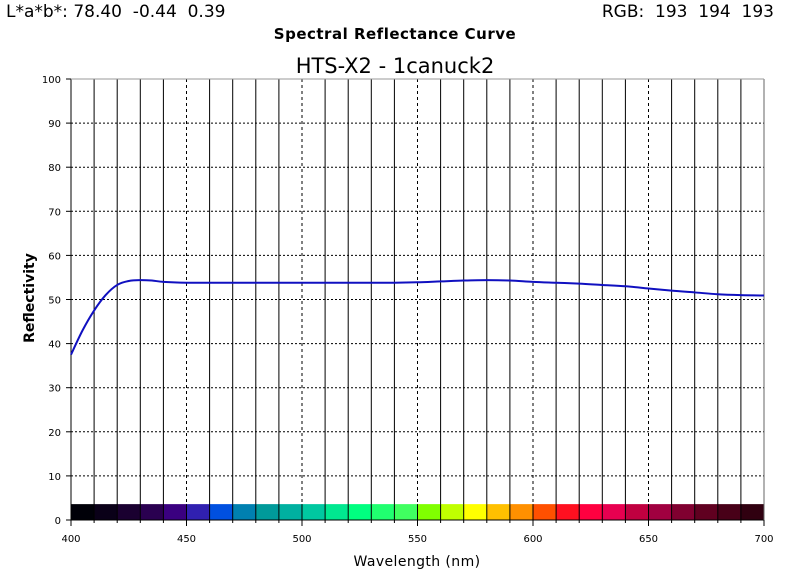 This screenshot has height=588, width=790. What do you see at coordinates (37, 12) in the screenshot?
I see `lab-label: L*a*b*:` at bounding box center [37, 12].